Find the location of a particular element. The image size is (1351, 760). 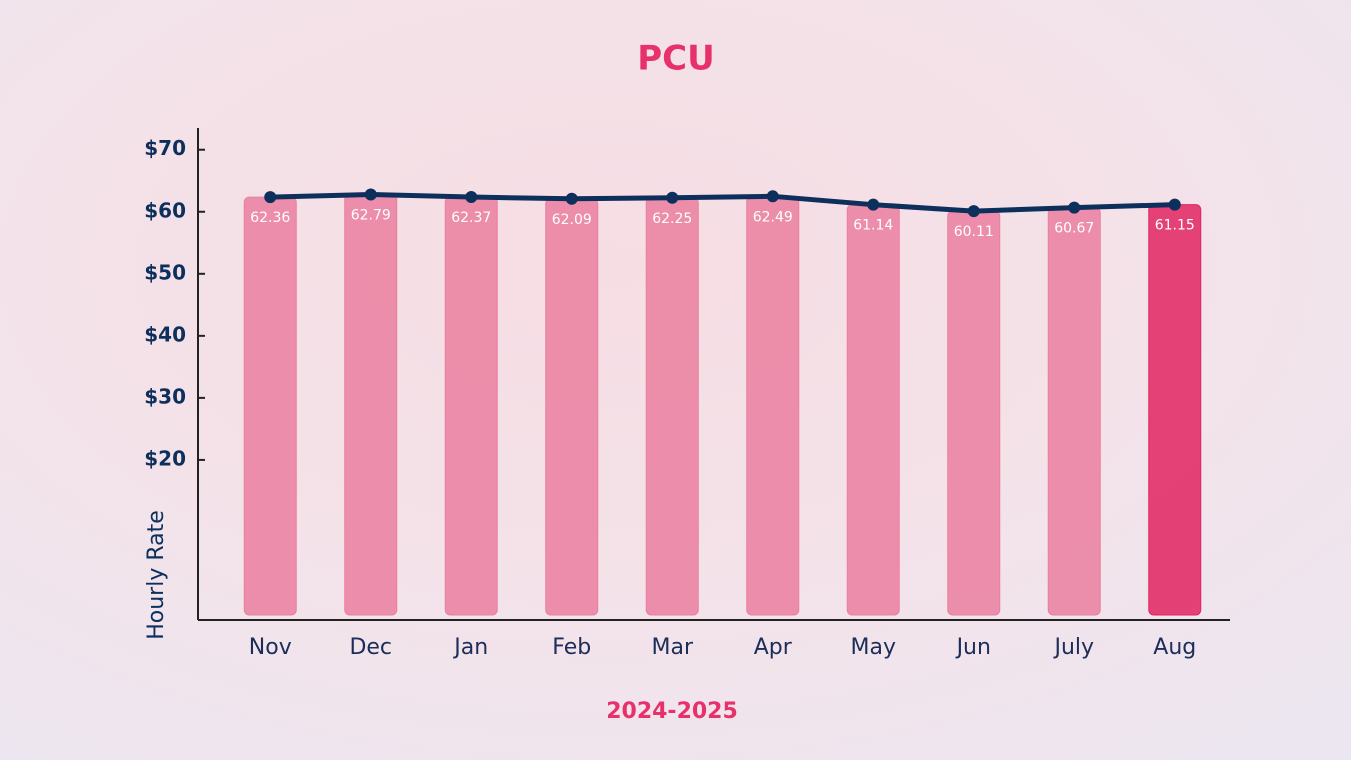

value-label: 62.79 is located at coordinates (371, 215).